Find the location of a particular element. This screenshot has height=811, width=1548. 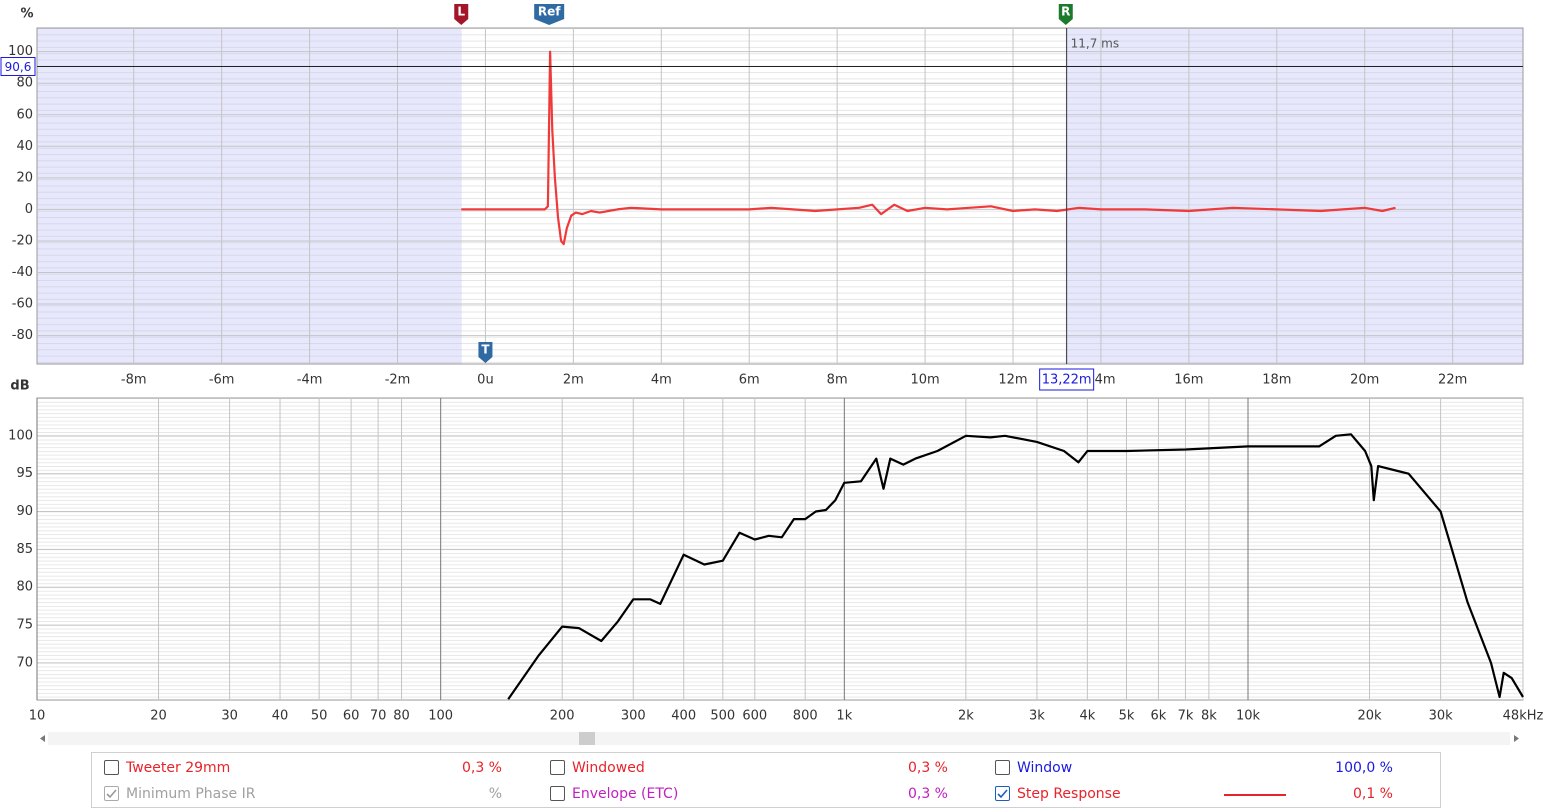

x-tick-label: 30k is located at coordinates (1441, 716).